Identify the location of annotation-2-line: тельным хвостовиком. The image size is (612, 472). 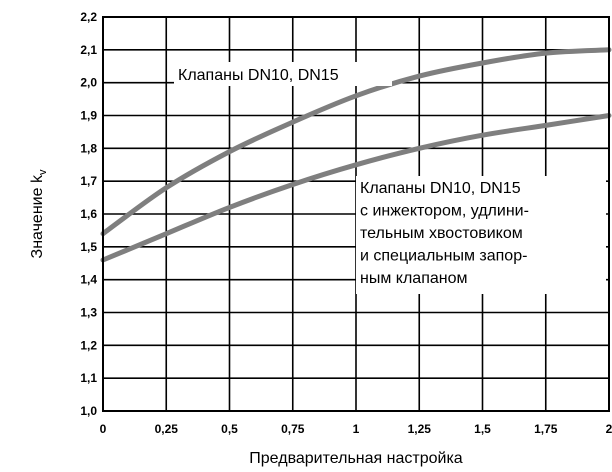
(441, 233).